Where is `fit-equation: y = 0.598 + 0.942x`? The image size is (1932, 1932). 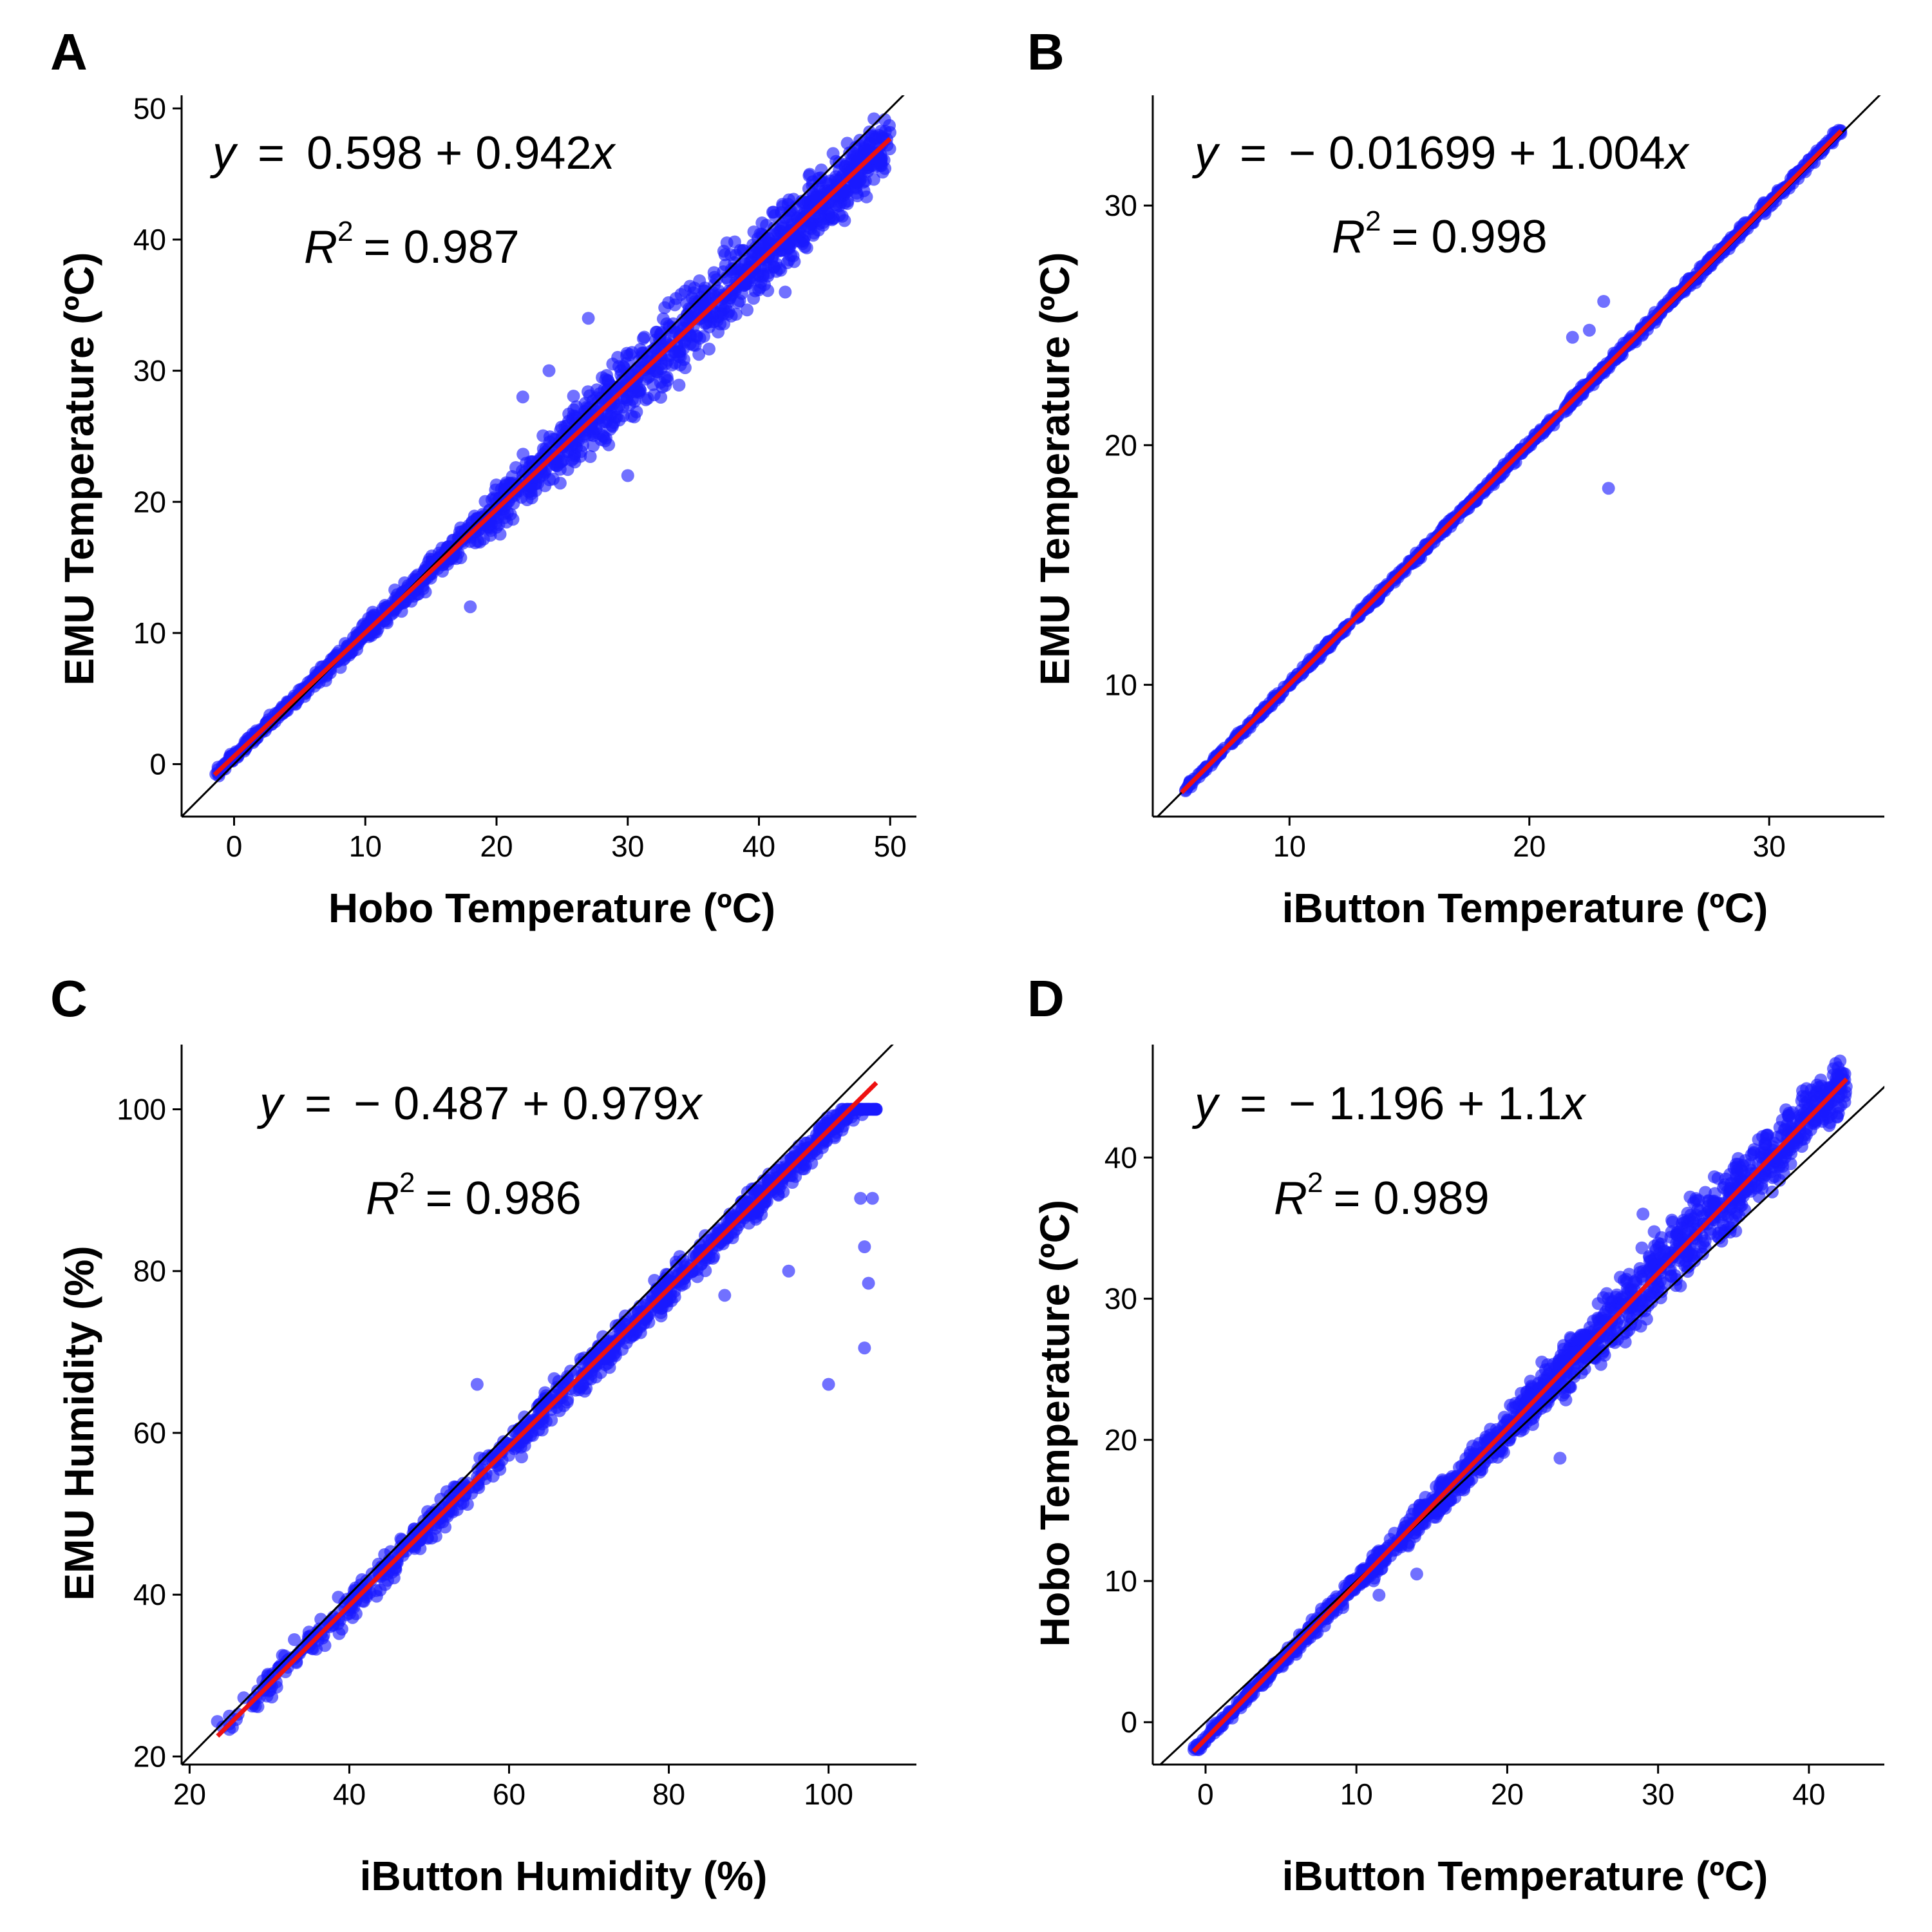
fit-equation: y = 0.598 + 0.942x is located at coordinates (413, 153).